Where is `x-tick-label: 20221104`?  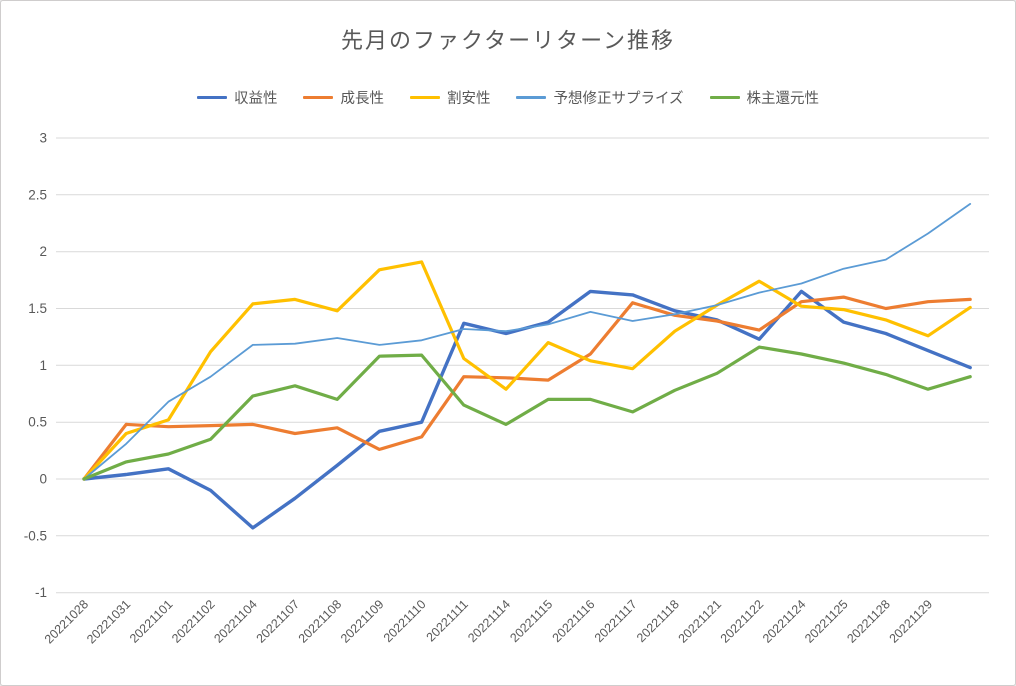
x-tick-label: 20221104 is located at coordinates (235, 621).